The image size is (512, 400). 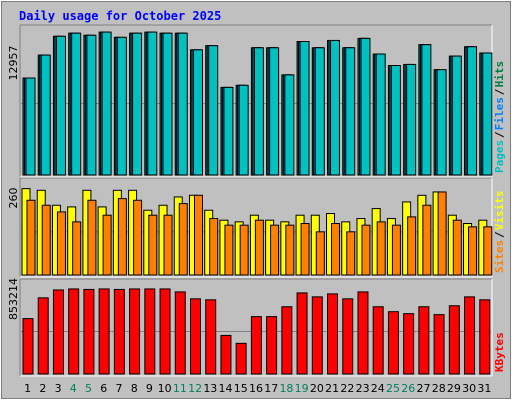 I want to click on day-label-11: 11, so click(x=180, y=388).